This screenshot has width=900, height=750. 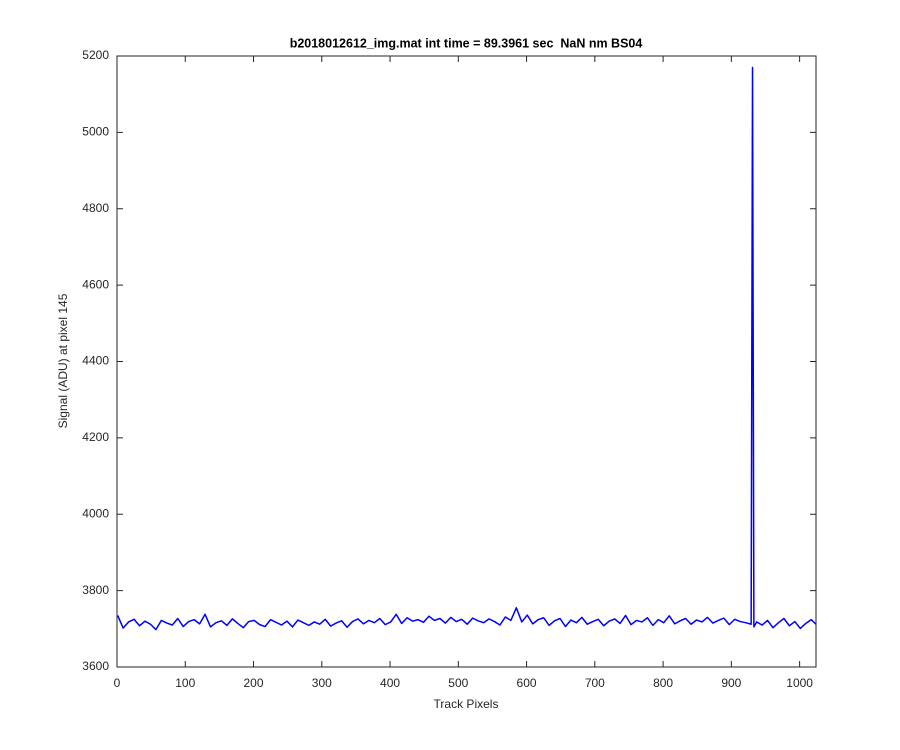 What do you see at coordinates (185, 683) in the screenshot?
I see `x-tick-label: 100` at bounding box center [185, 683].